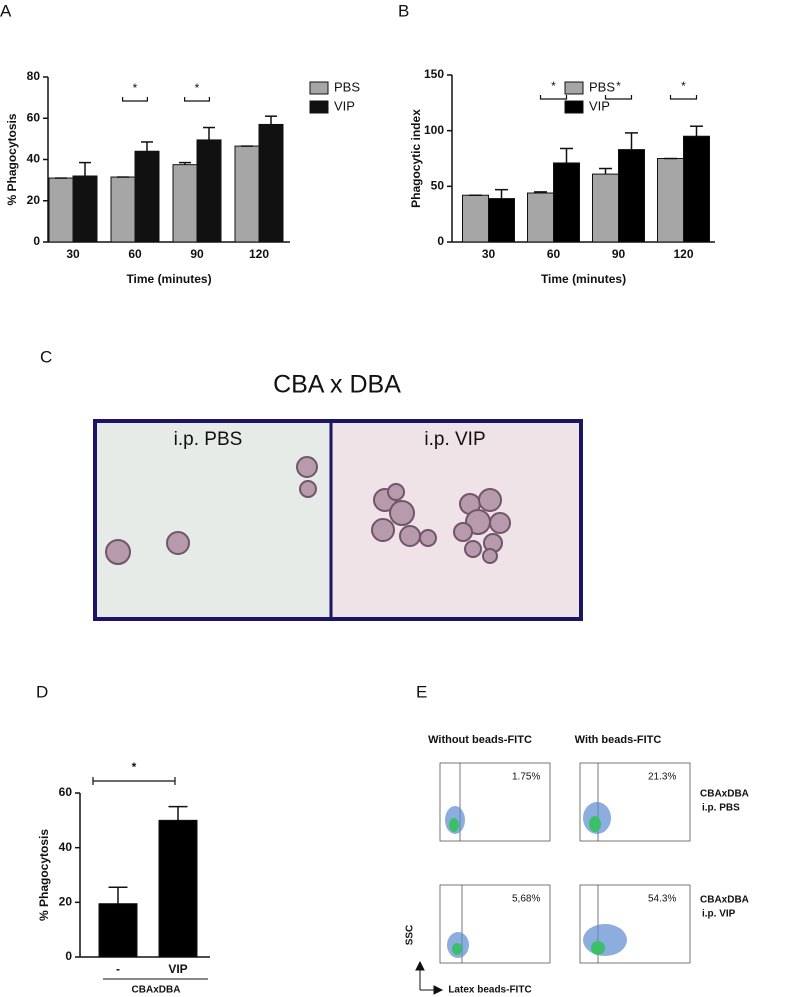 The height and width of the screenshot is (997, 787). I want to click on gate-value: 21.3%, so click(662, 777).